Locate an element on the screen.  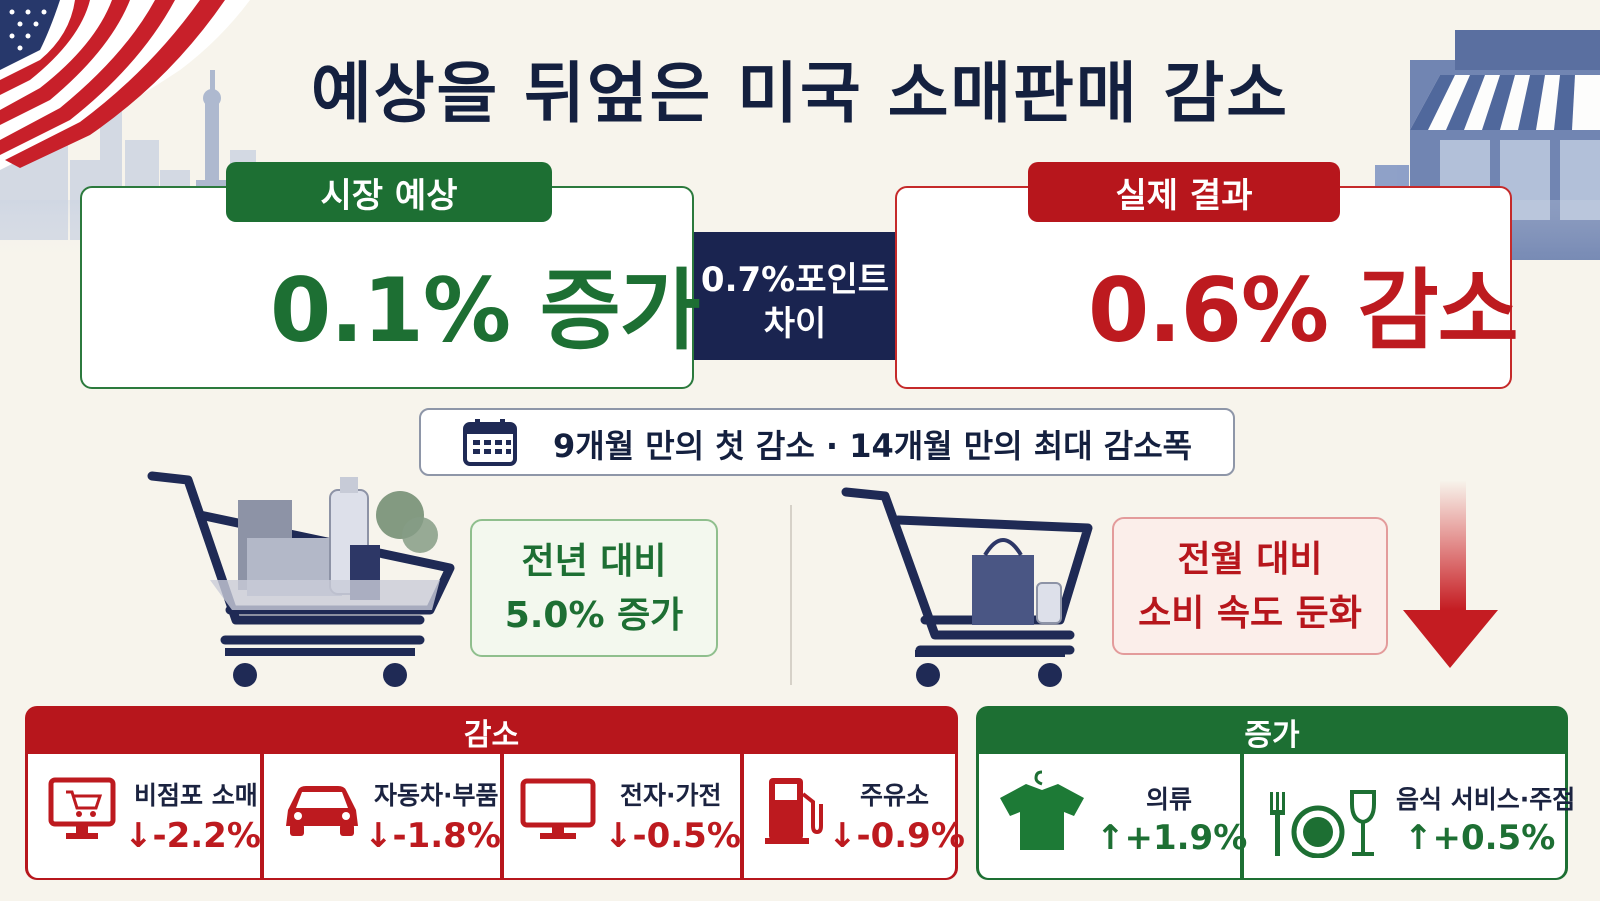
category-value-nonstore: ↓-2.2% is located at coordinates (192, 836).